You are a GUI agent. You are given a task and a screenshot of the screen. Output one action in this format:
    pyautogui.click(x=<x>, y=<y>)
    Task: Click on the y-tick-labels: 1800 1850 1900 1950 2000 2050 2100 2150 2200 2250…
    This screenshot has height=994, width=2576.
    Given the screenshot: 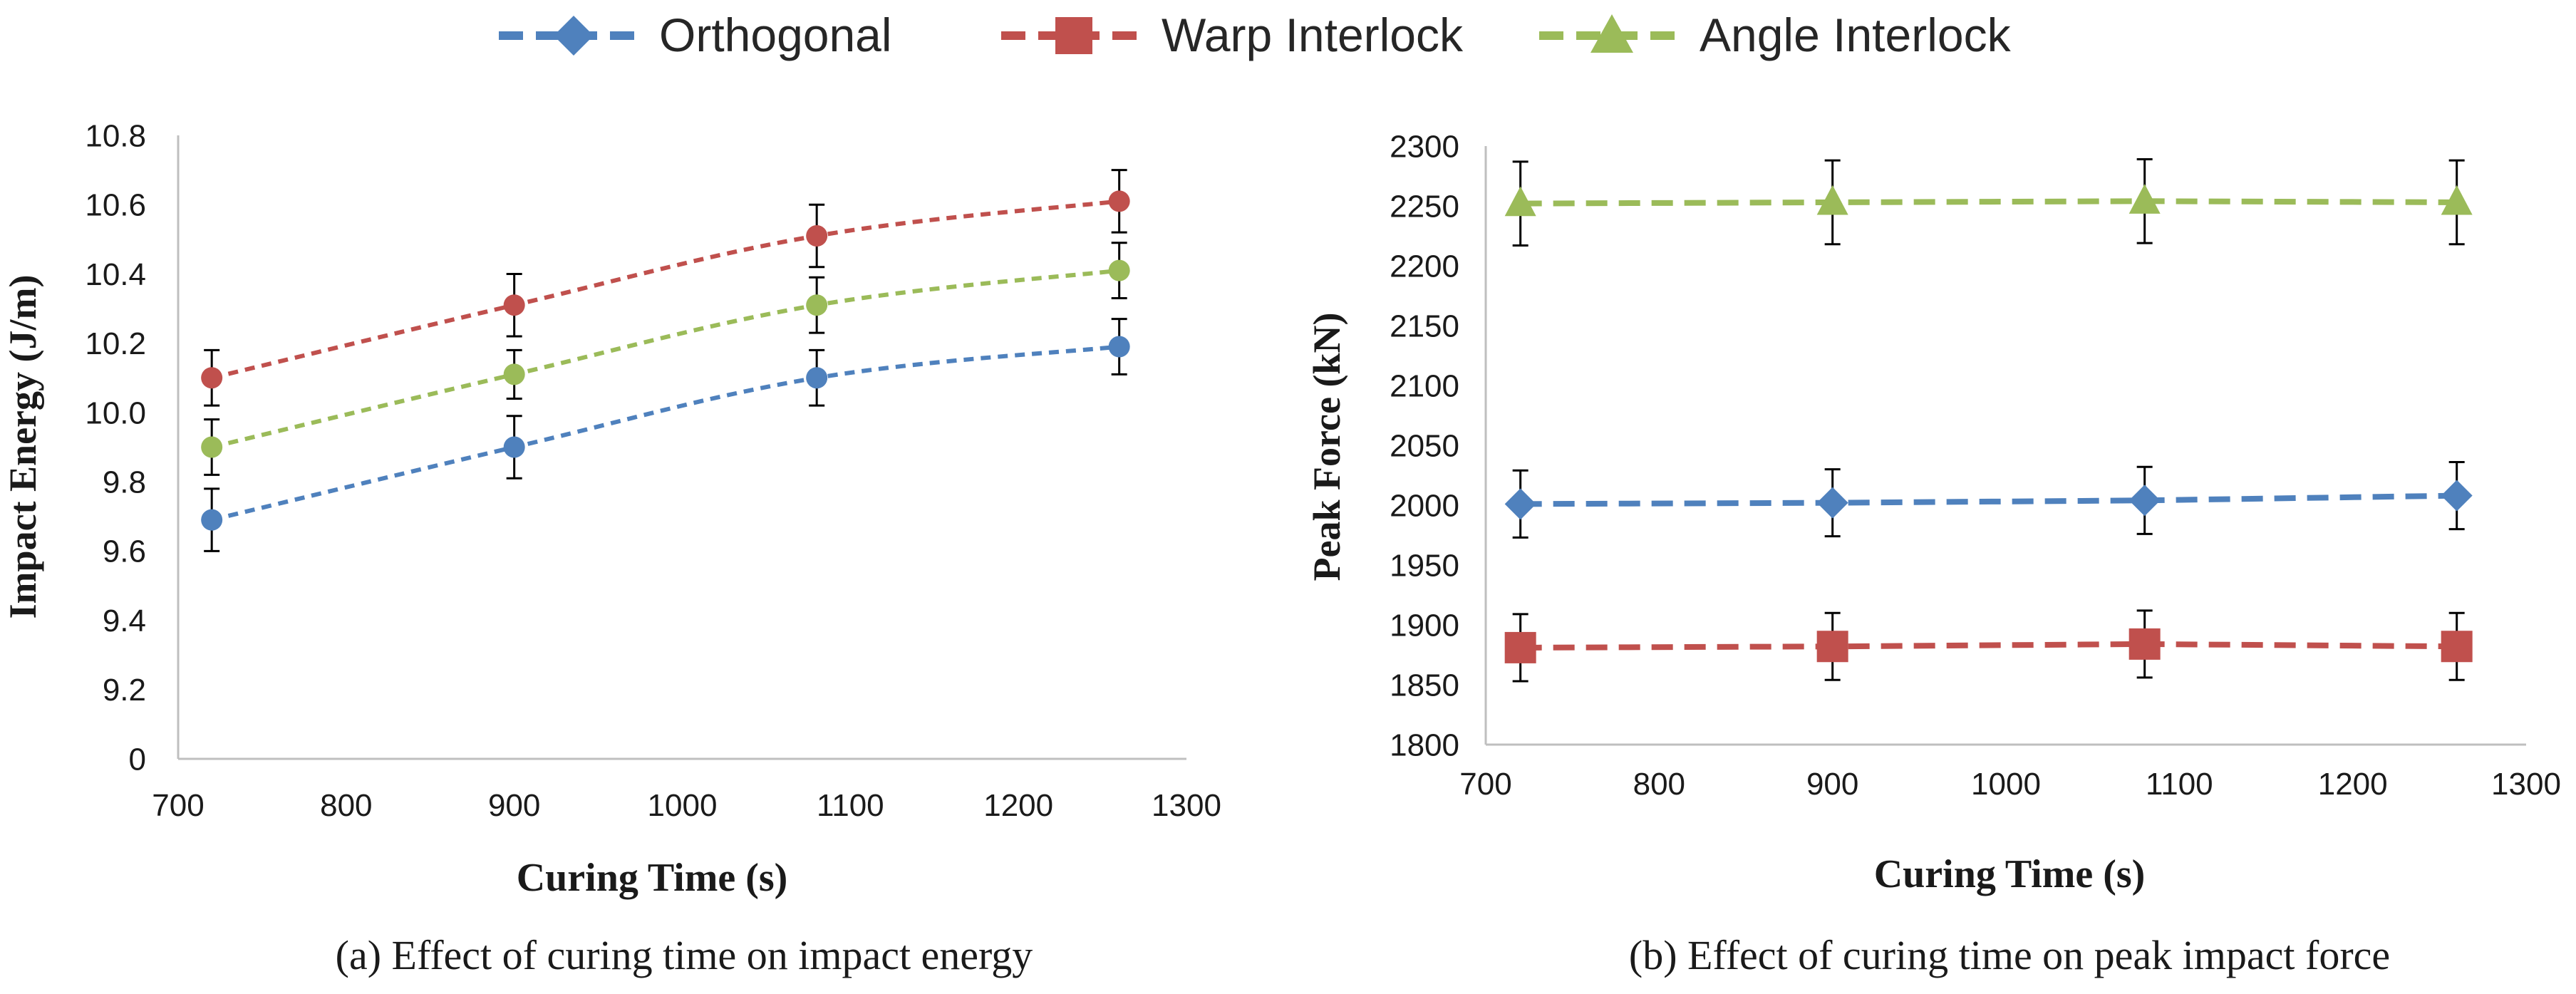 What is the action you would take?
    pyautogui.click(x=1425, y=445)
    